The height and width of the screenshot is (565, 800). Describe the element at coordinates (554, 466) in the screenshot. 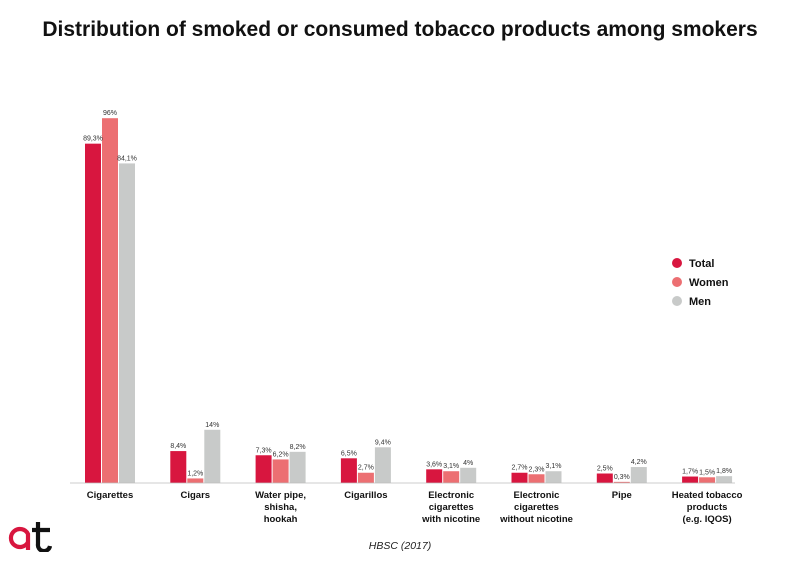

I see `value-label-men-5: 3,1%` at that location.